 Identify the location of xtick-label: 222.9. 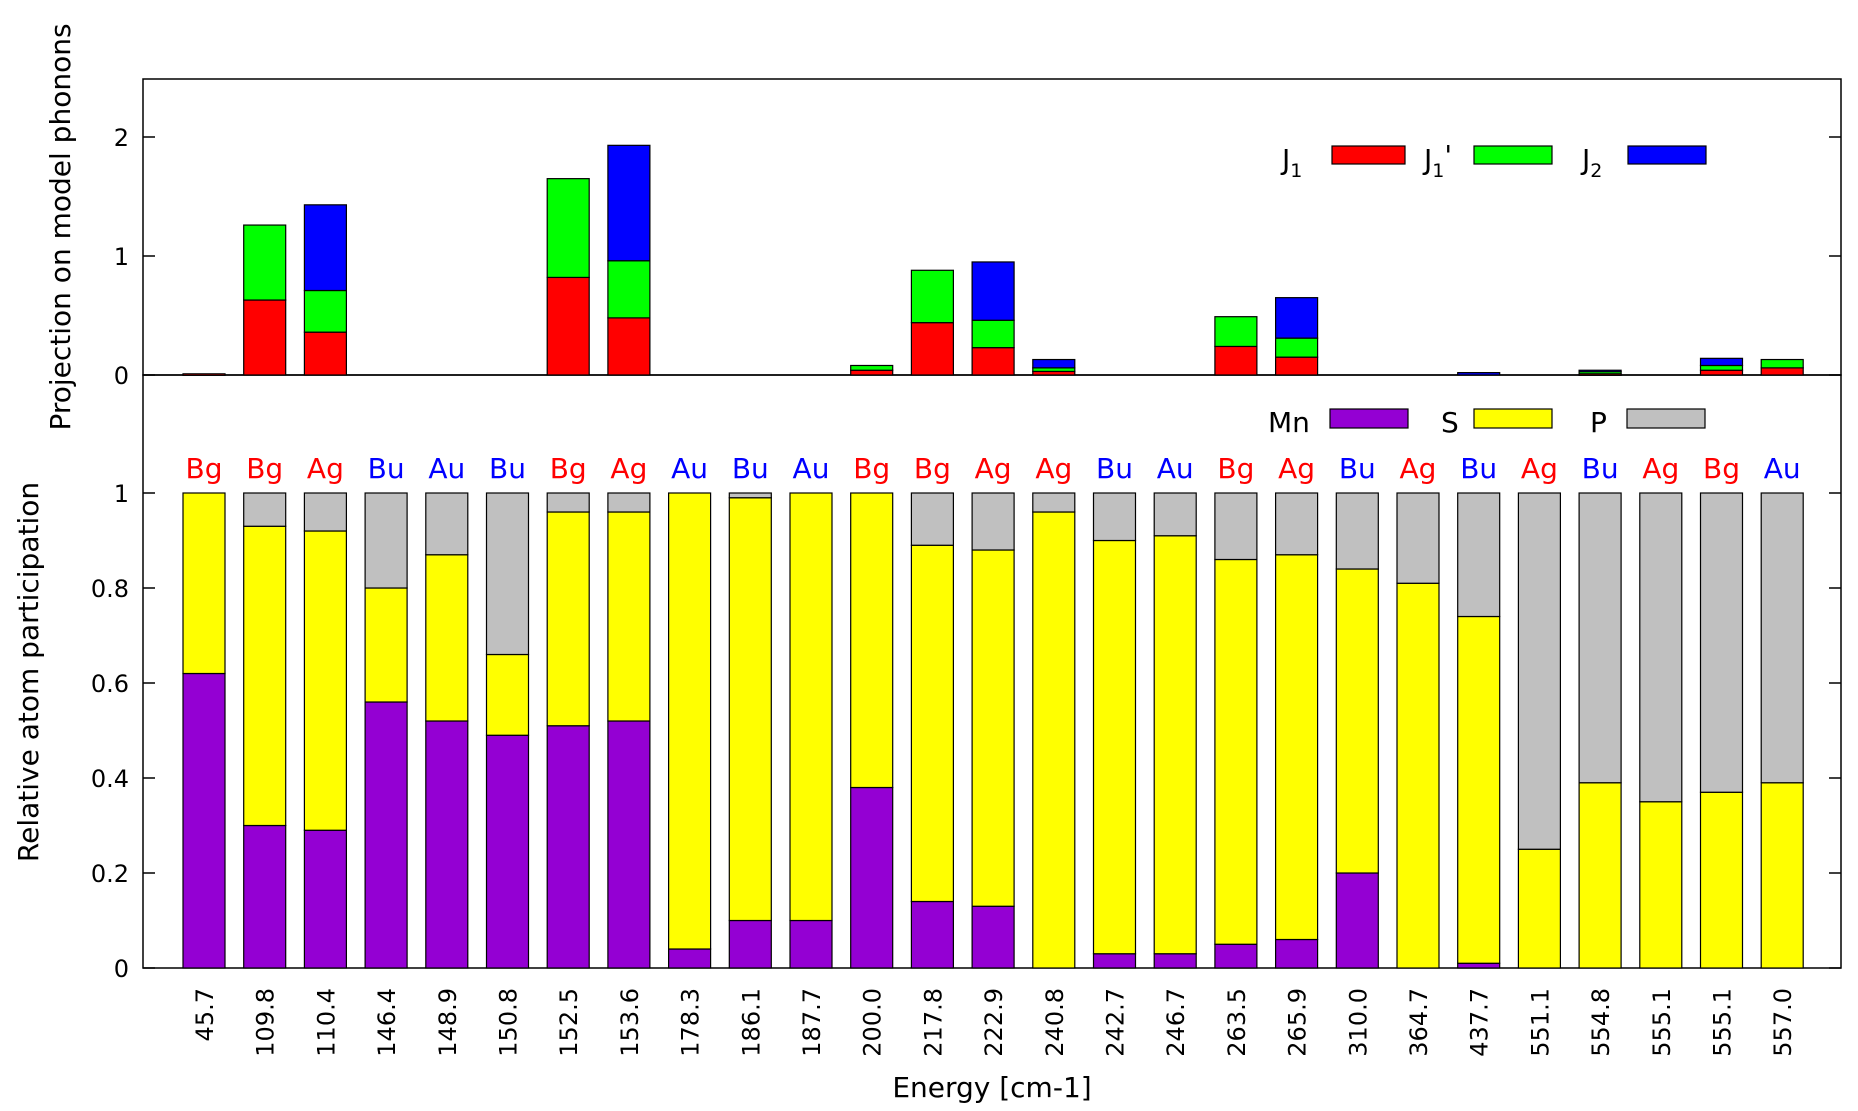
(994, 1022).